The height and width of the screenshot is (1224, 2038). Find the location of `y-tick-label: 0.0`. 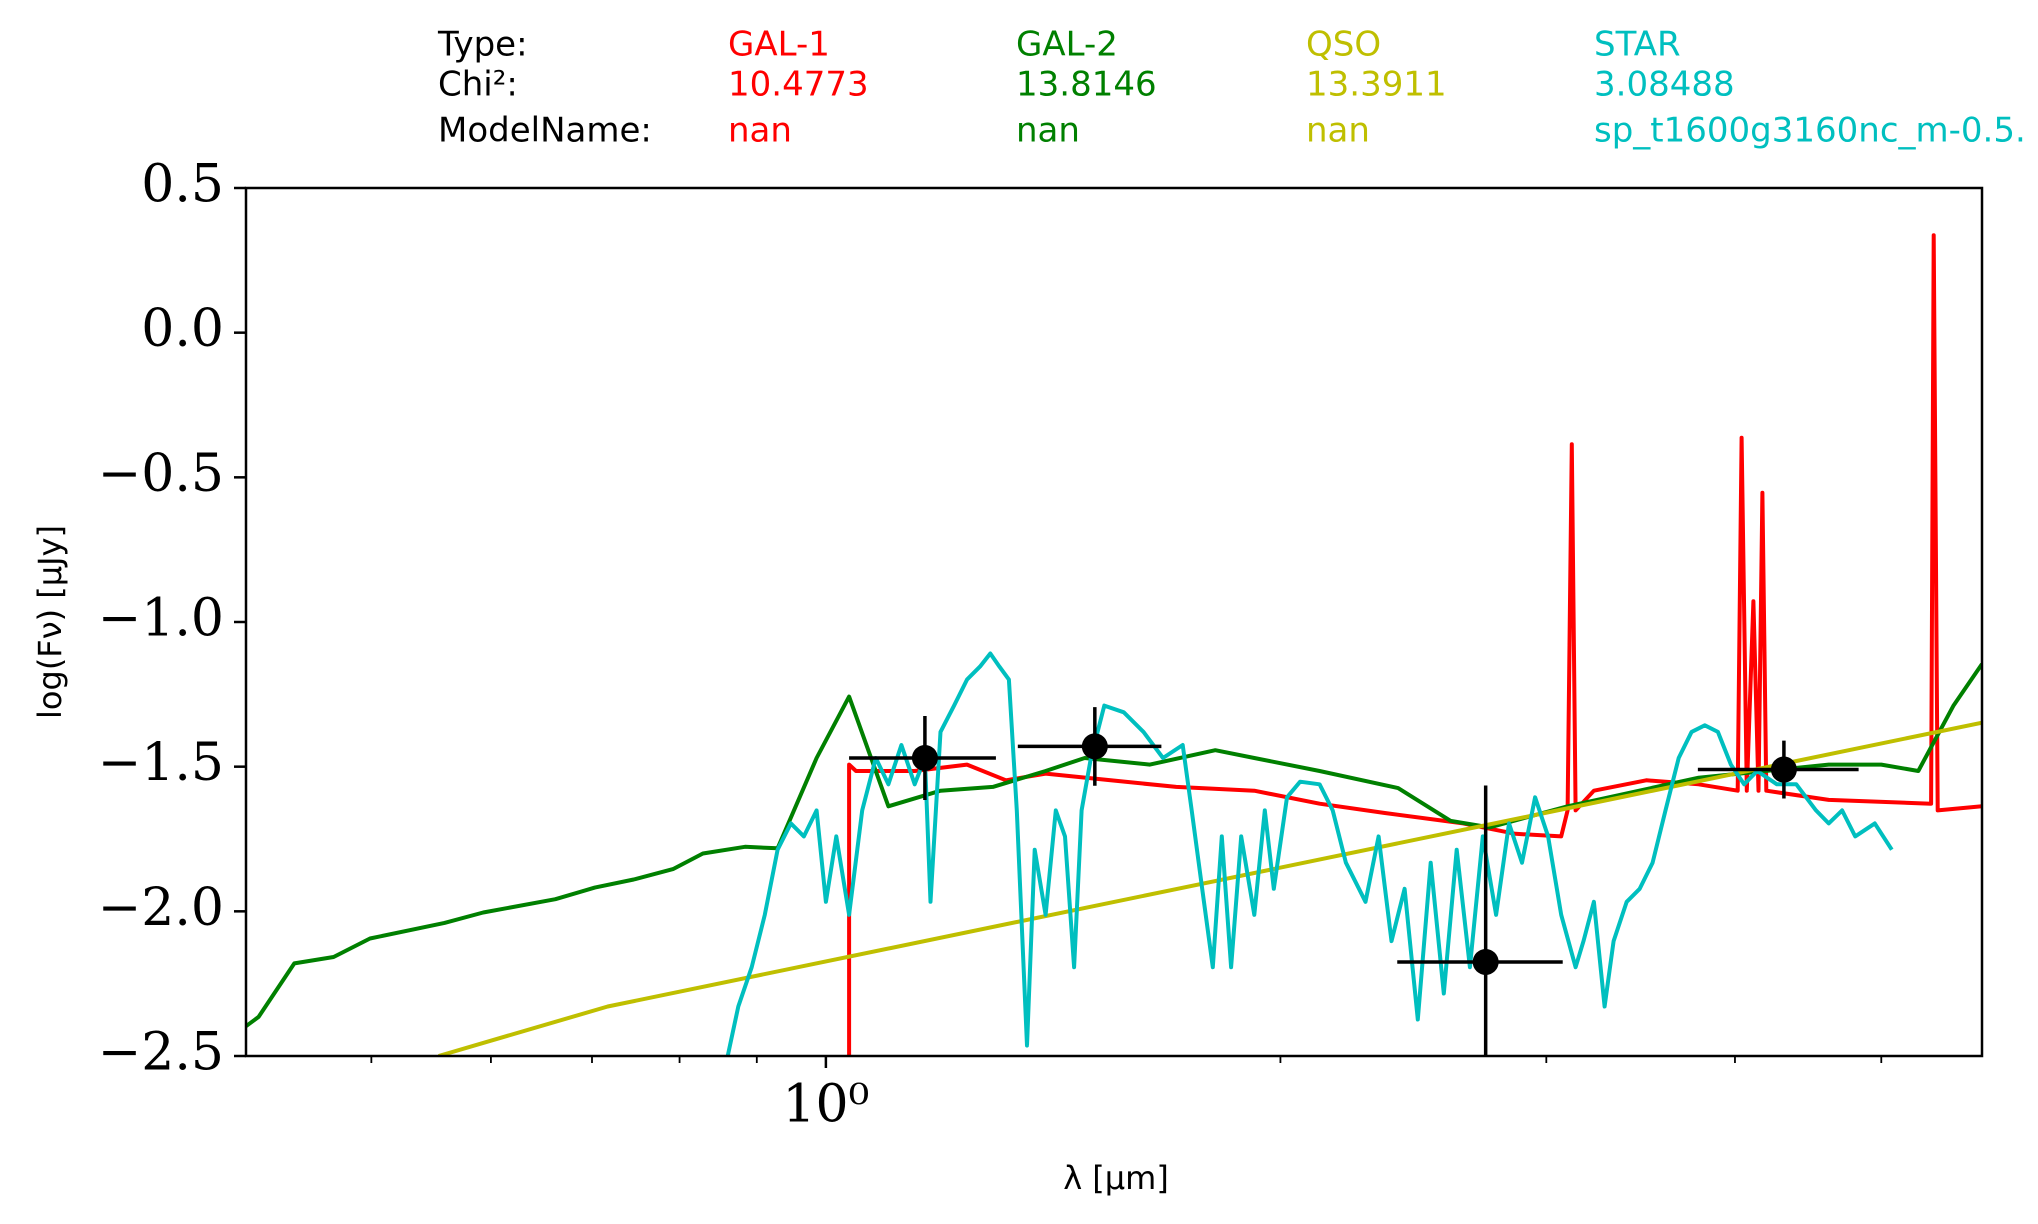

y-tick-label: 0.0 is located at coordinates (182, 329).